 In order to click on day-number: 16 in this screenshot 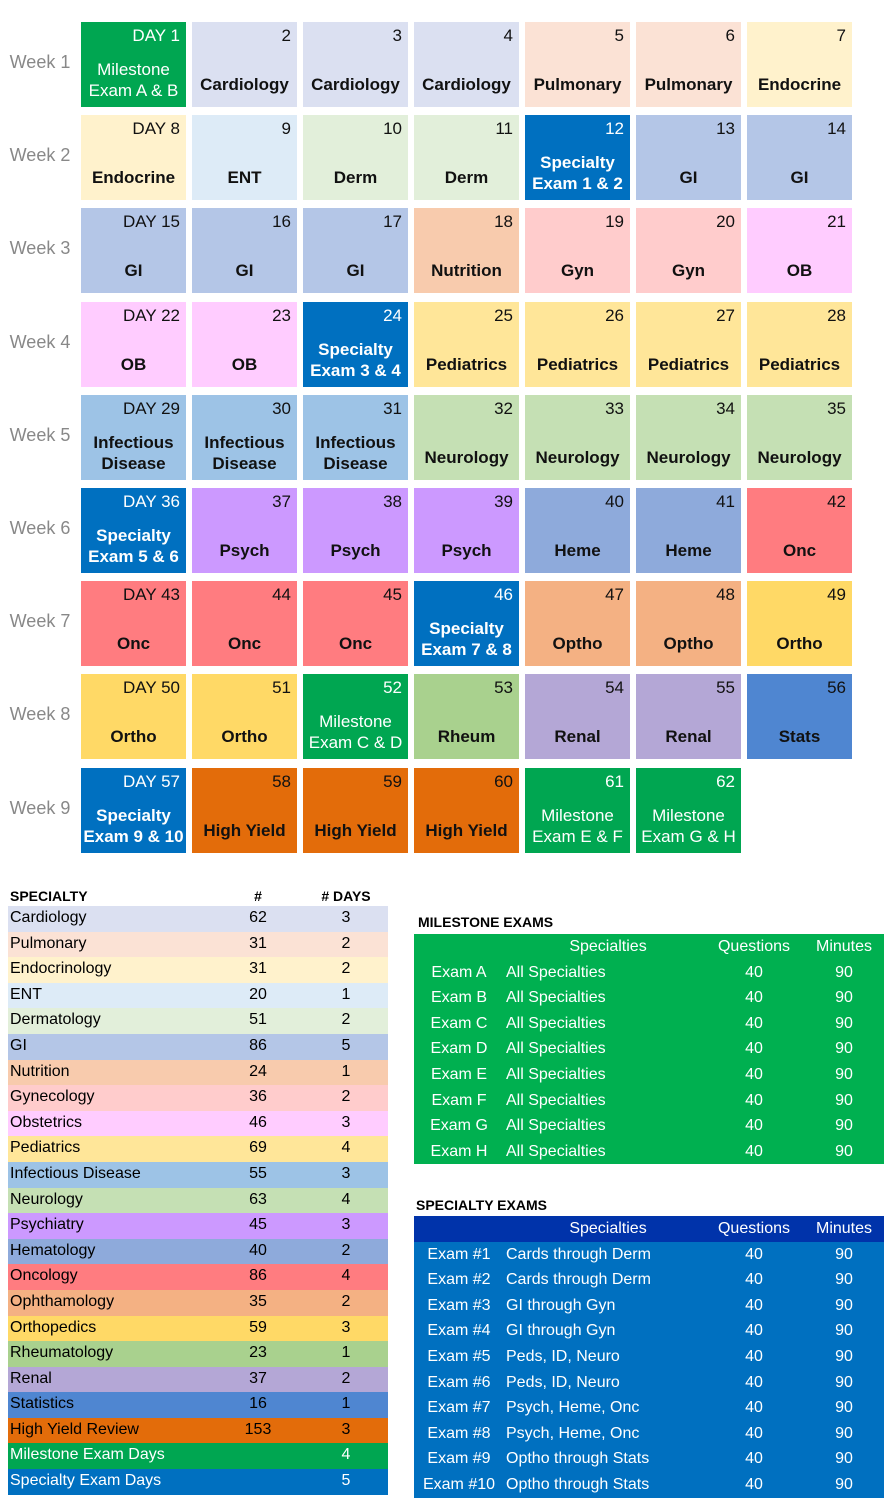, I will do `click(281, 222)`.